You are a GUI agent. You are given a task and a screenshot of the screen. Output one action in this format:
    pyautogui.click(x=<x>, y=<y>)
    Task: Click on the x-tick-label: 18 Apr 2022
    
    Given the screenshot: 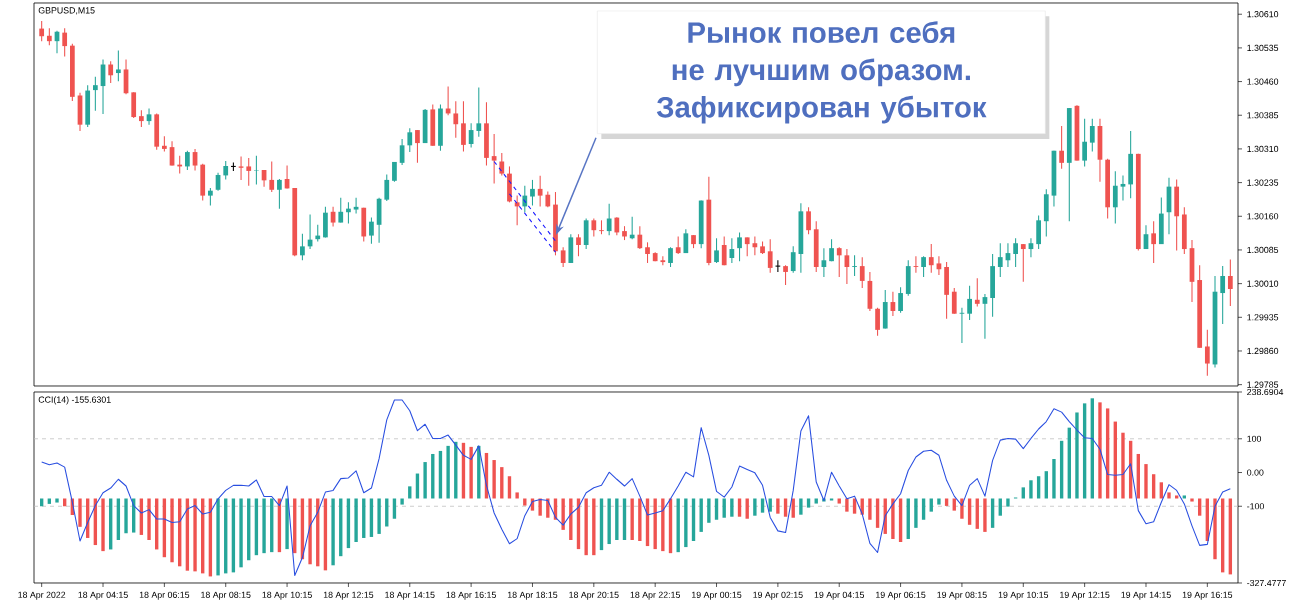 What is the action you would take?
    pyautogui.click(x=42, y=595)
    